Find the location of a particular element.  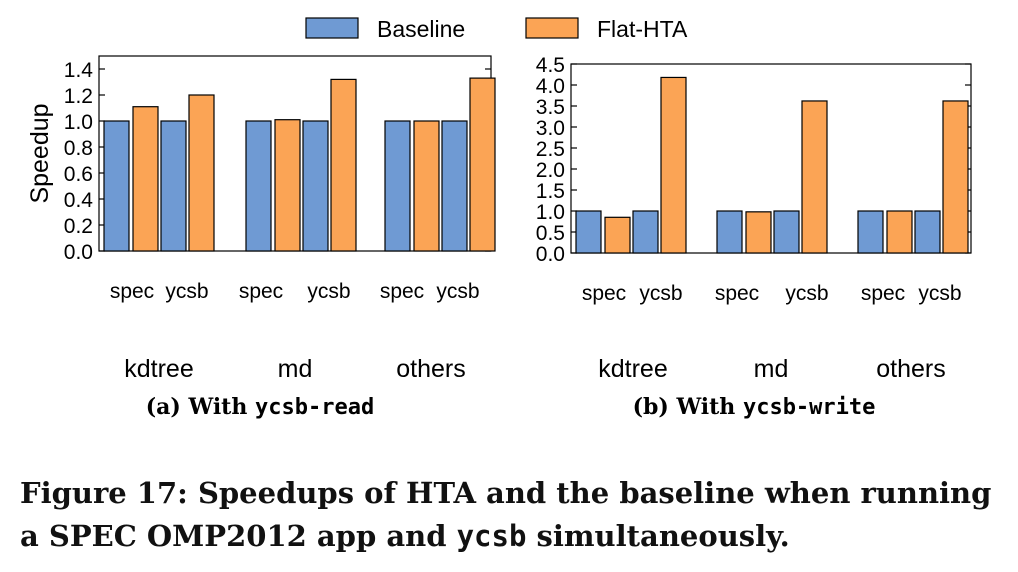

y-tick-label: 4.0 is located at coordinates (550, 86).